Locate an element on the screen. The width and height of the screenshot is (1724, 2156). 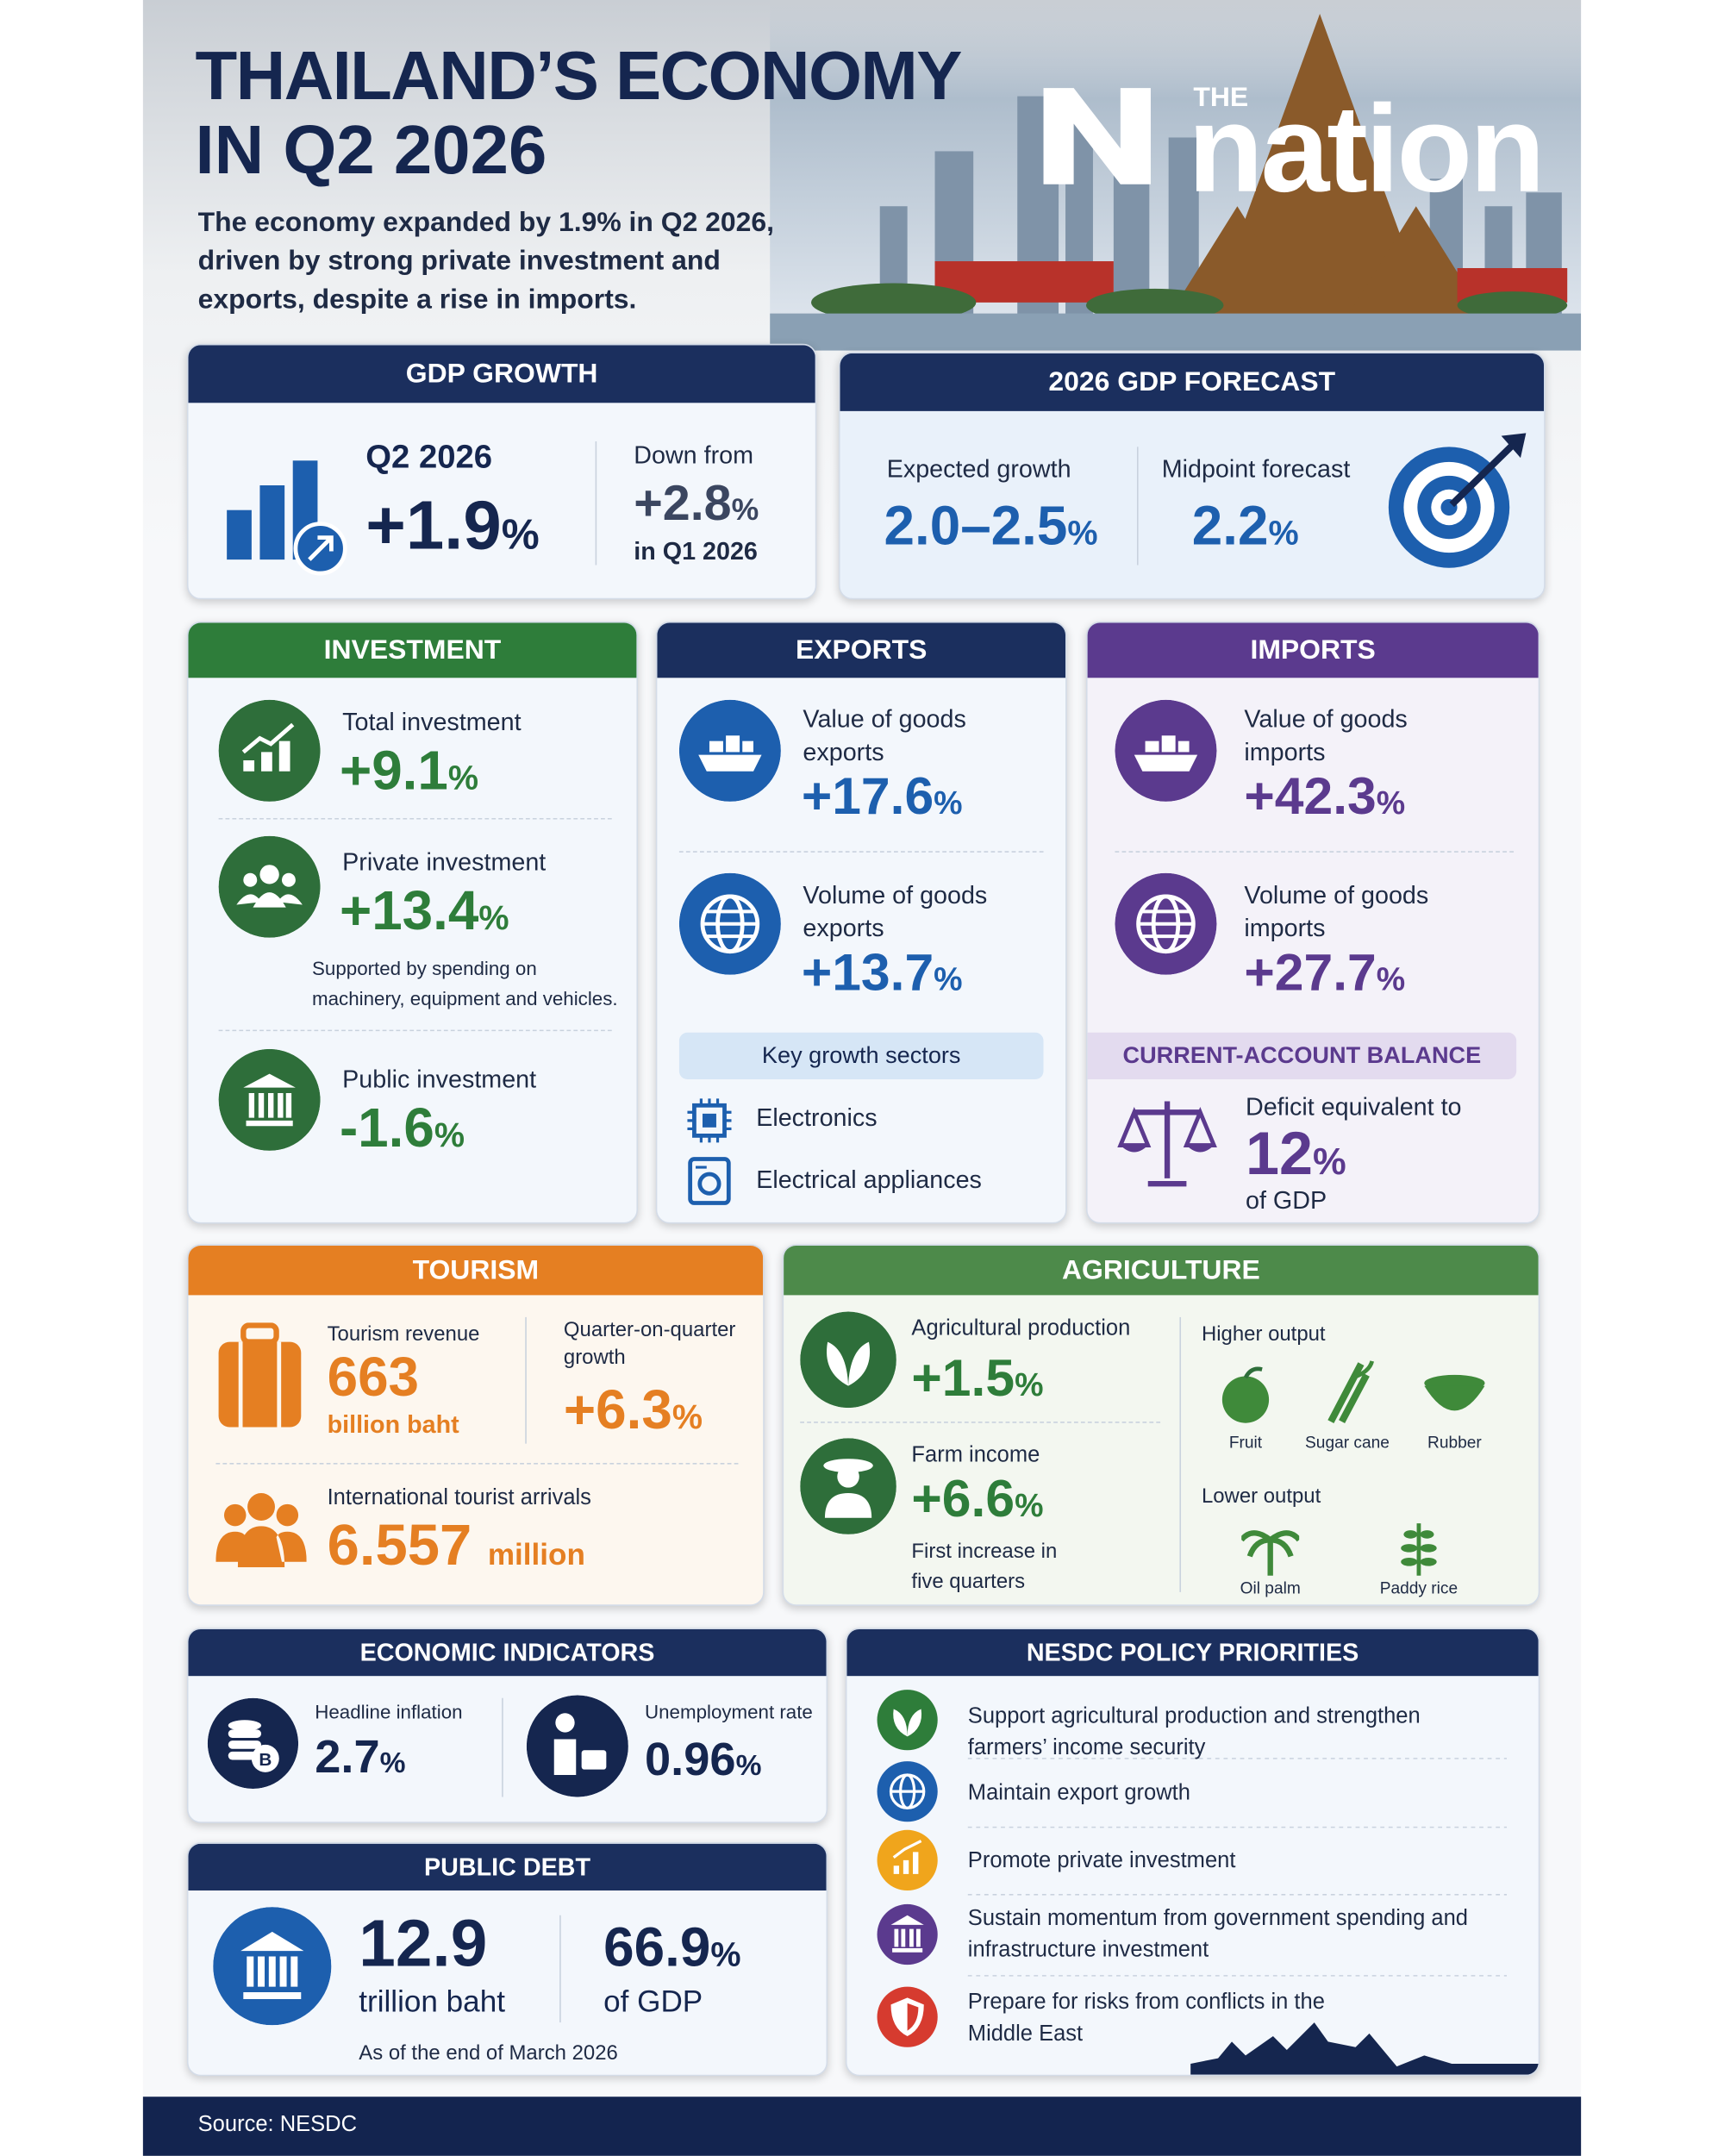
card-heading: NESDC POLICY PRIORITIES is located at coordinates (1192, 1652).